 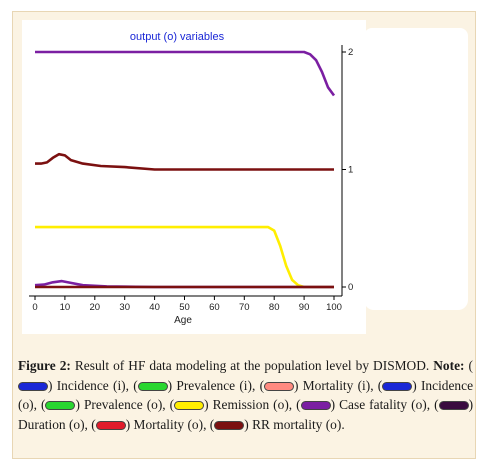 What do you see at coordinates (34, 307) in the screenshot?
I see `x-tick-label: 0` at bounding box center [34, 307].